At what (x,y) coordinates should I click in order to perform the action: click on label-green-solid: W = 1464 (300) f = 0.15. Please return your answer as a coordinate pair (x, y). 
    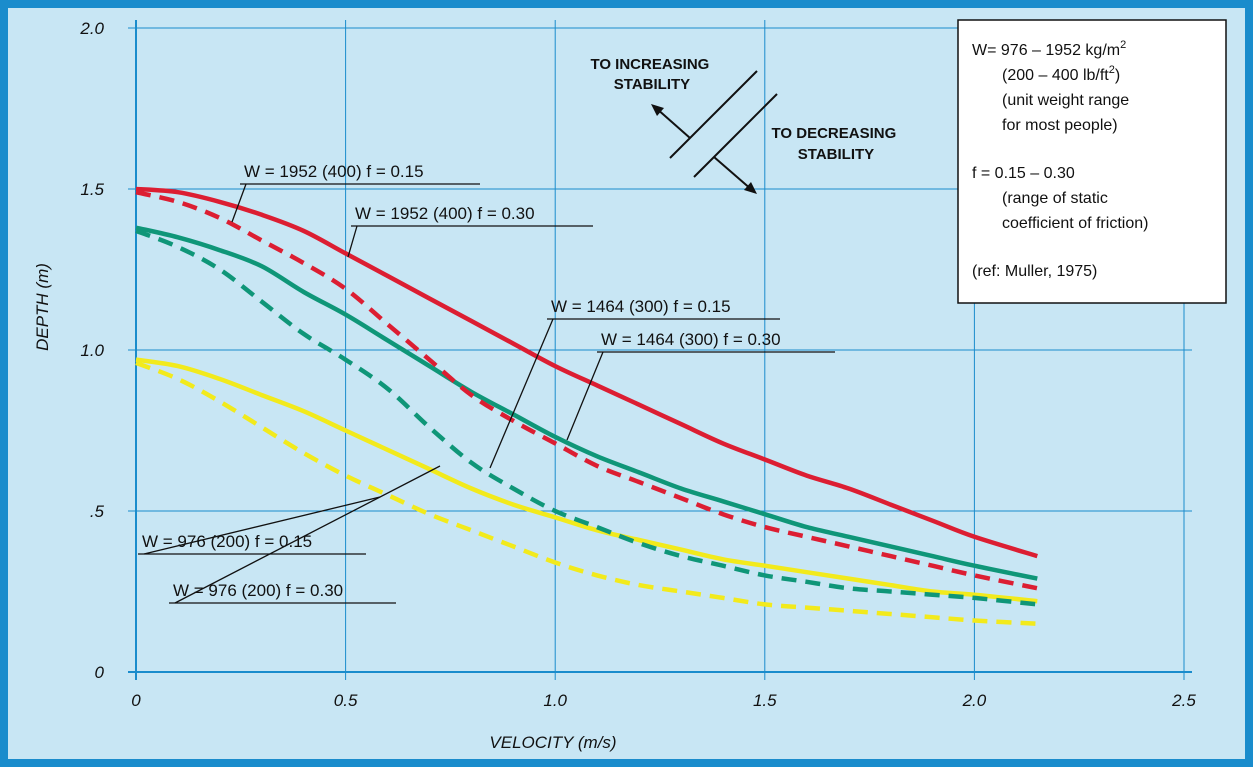
    Looking at the image, I should click on (641, 306).